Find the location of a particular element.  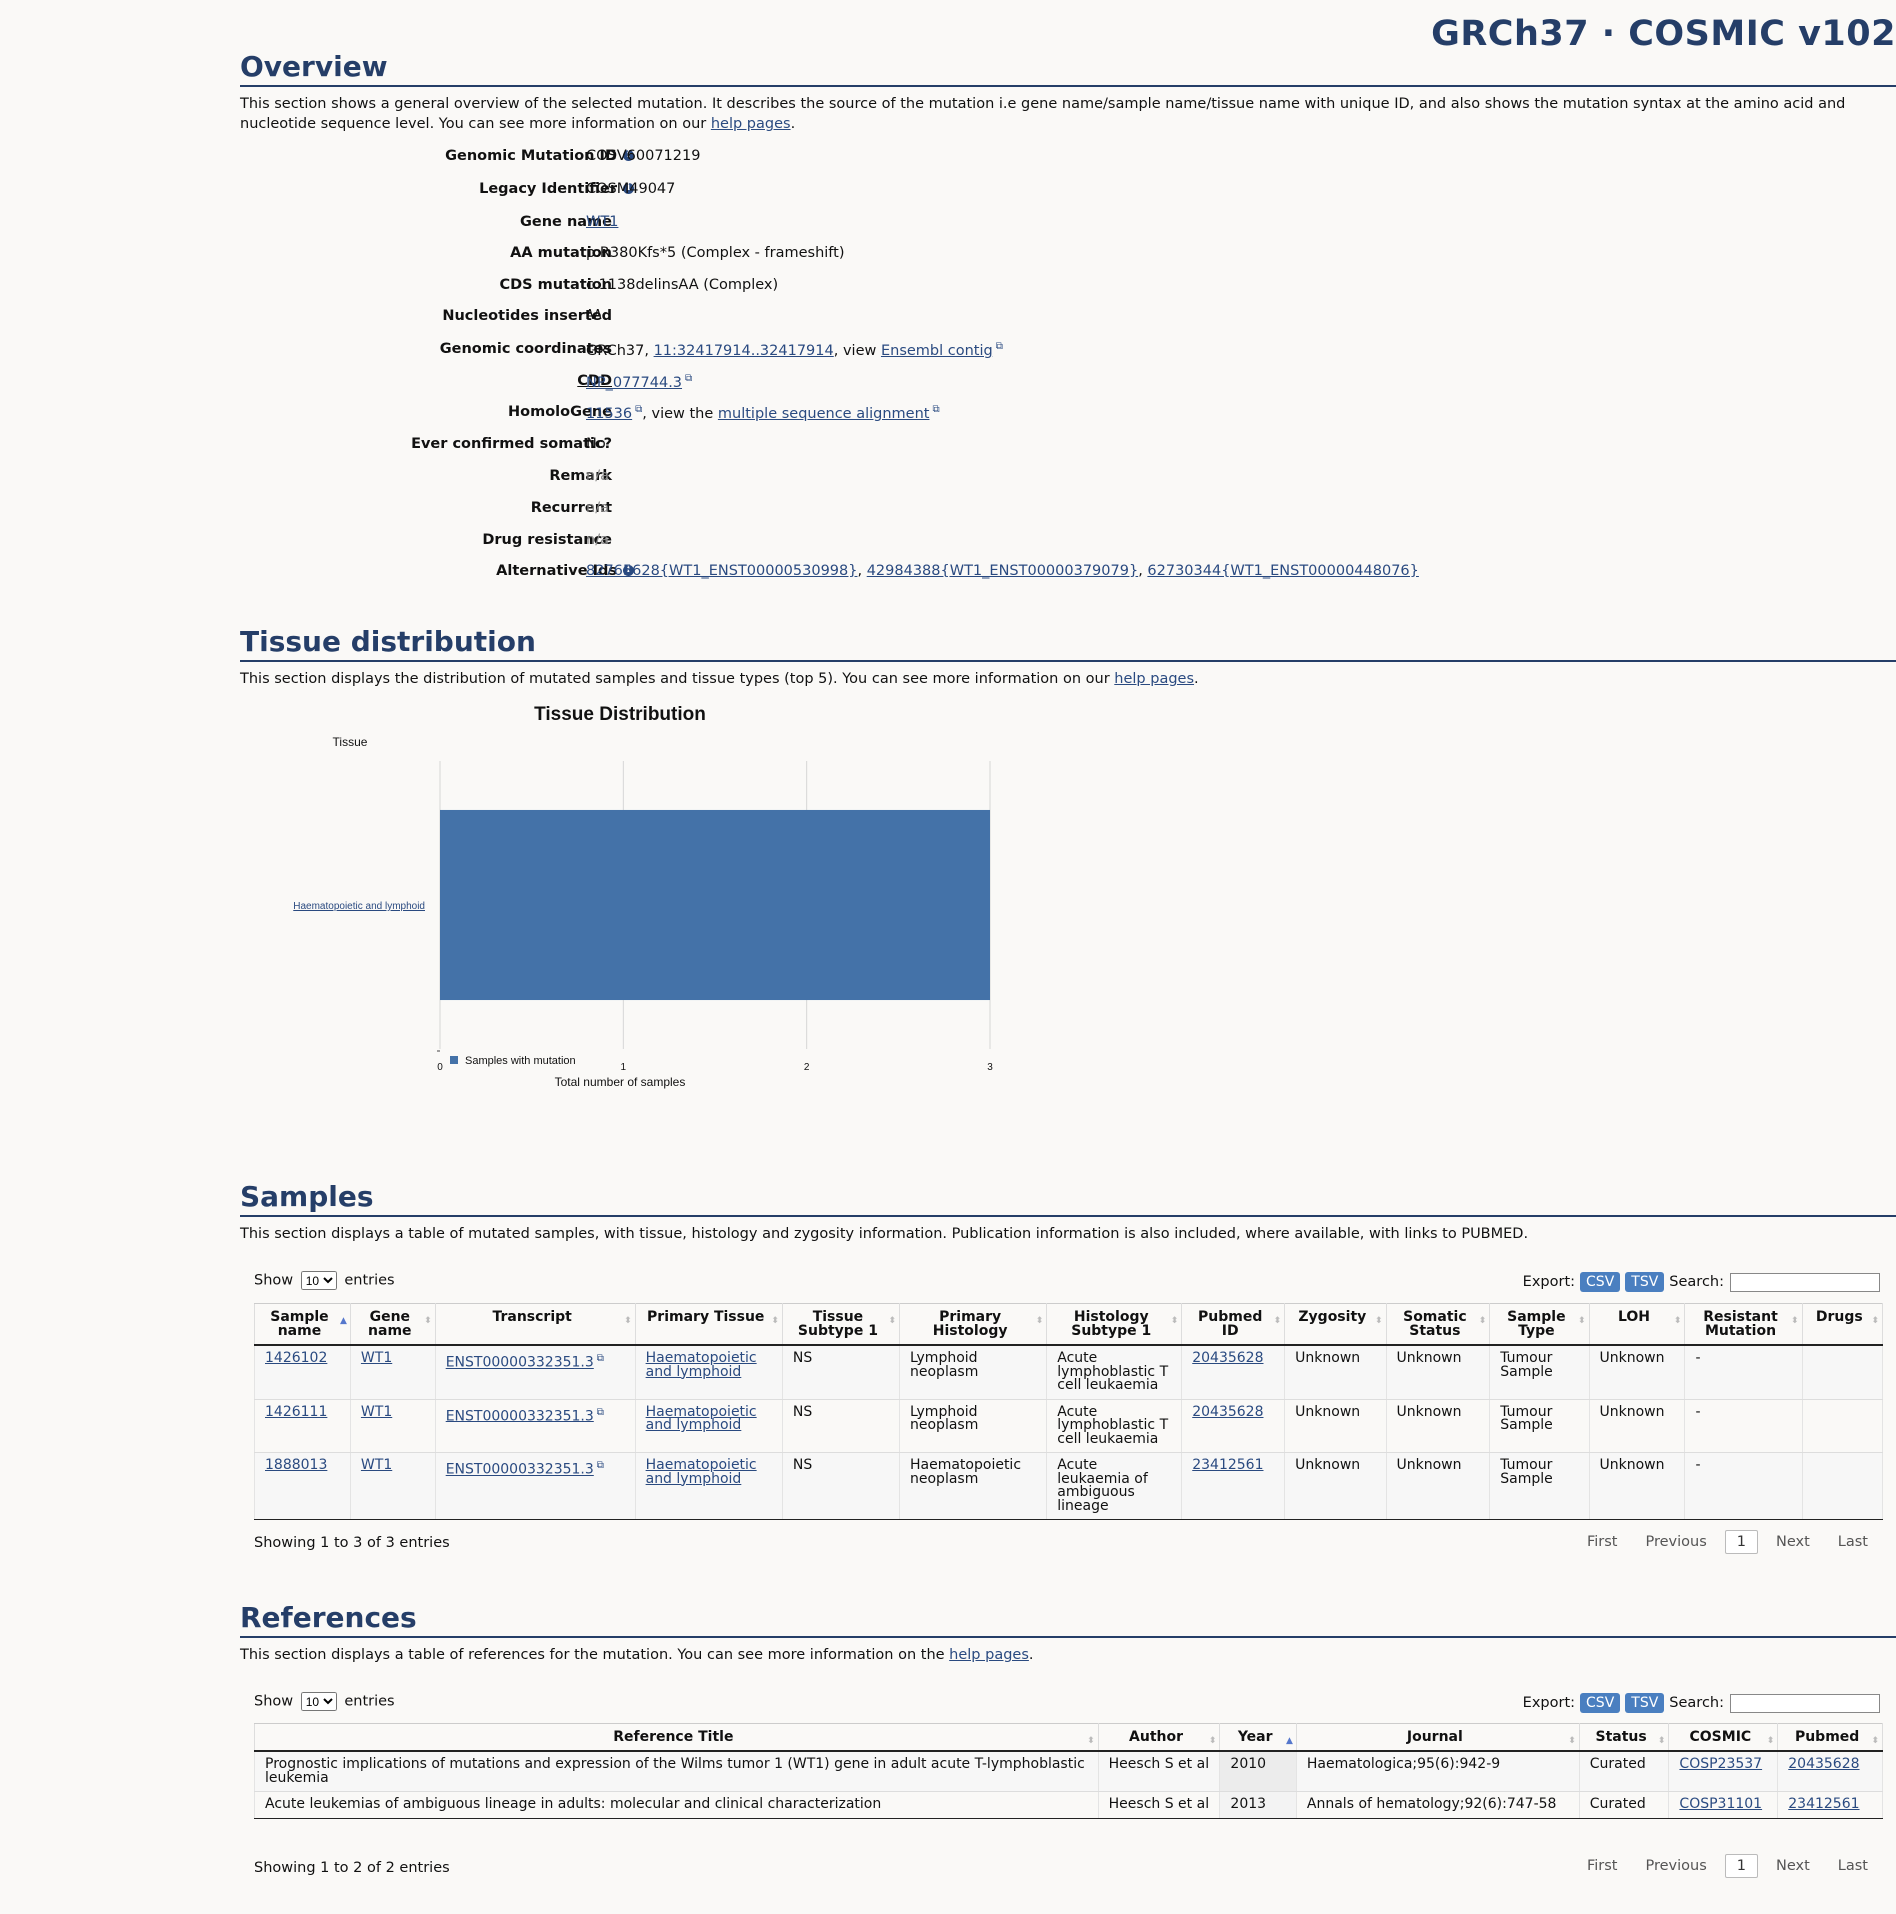

references-search-input is located at coordinates (1805, 1703).